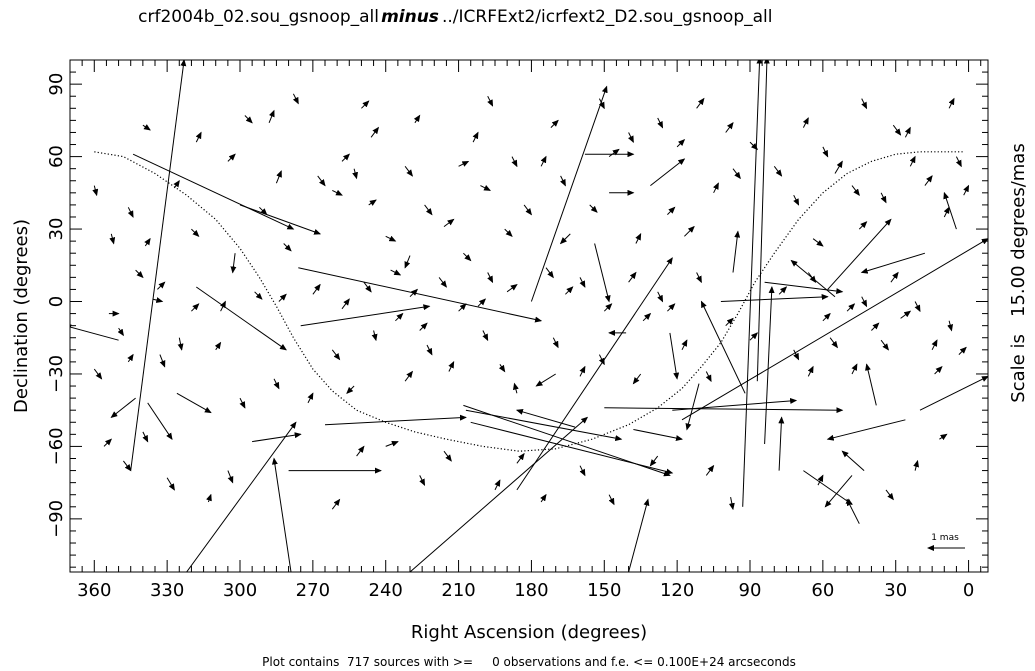 This screenshot has width=1035, height=671. What do you see at coordinates (56, 519) in the screenshot?
I see `y-tick-label: −90` at bounding box center [56, 519].